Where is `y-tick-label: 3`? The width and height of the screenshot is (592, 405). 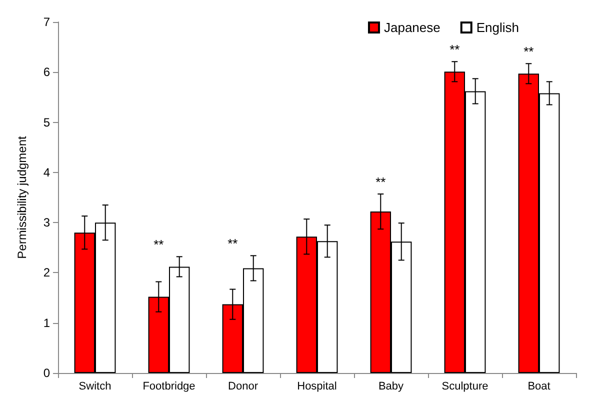
y-tick-label: 3 is located at coordinates (46, 223).